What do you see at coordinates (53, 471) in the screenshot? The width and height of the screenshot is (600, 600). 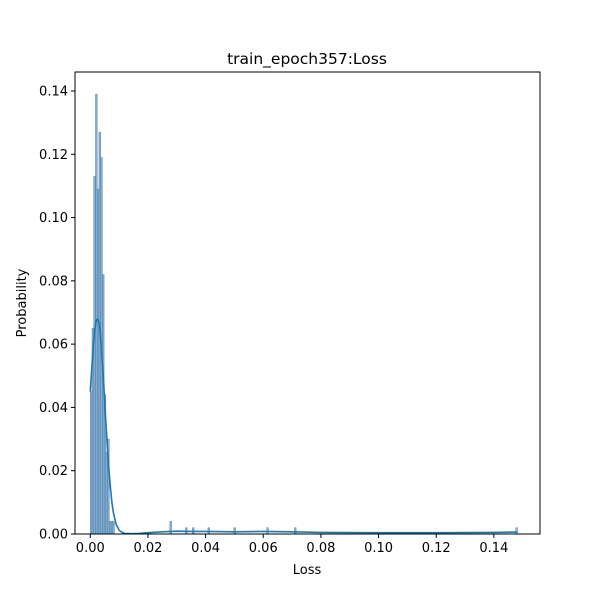 I see `y-tick-label: 0.02` at bounding box center [53, 471].